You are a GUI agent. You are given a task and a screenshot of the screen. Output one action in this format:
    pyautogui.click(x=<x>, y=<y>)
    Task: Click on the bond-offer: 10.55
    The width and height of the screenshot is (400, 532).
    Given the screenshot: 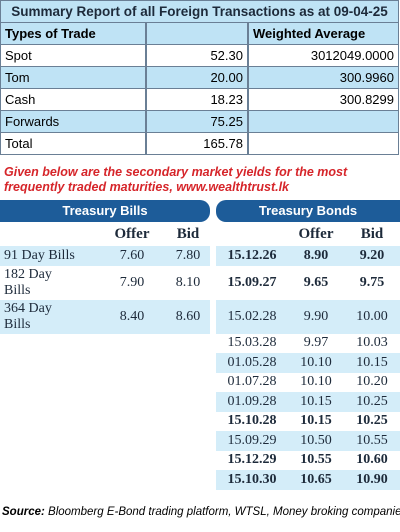 What is the action you would take?
    pyautogui.click(x=316, y=460)
    